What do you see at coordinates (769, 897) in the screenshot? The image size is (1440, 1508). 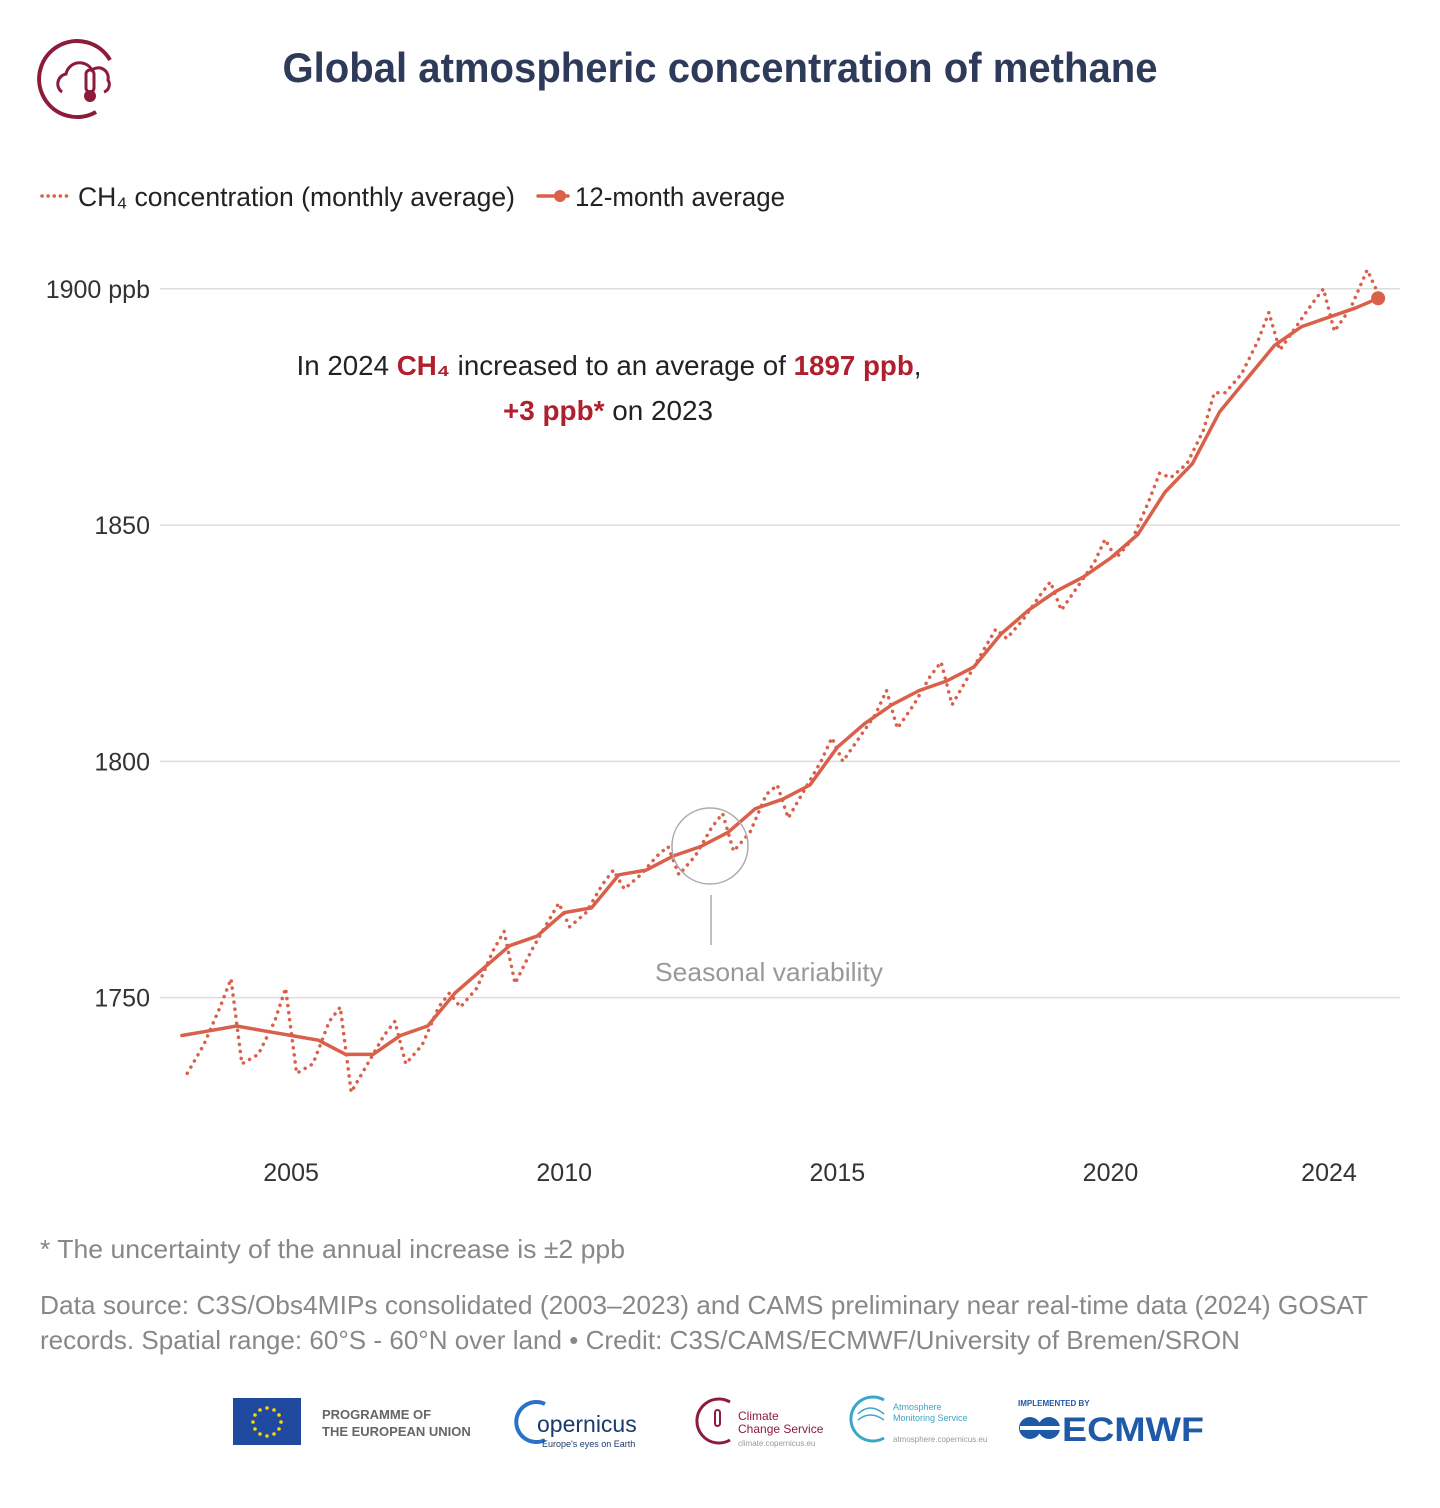 I see `seasonal-callout: Seasonal variability` at bounding box center [769, 897].